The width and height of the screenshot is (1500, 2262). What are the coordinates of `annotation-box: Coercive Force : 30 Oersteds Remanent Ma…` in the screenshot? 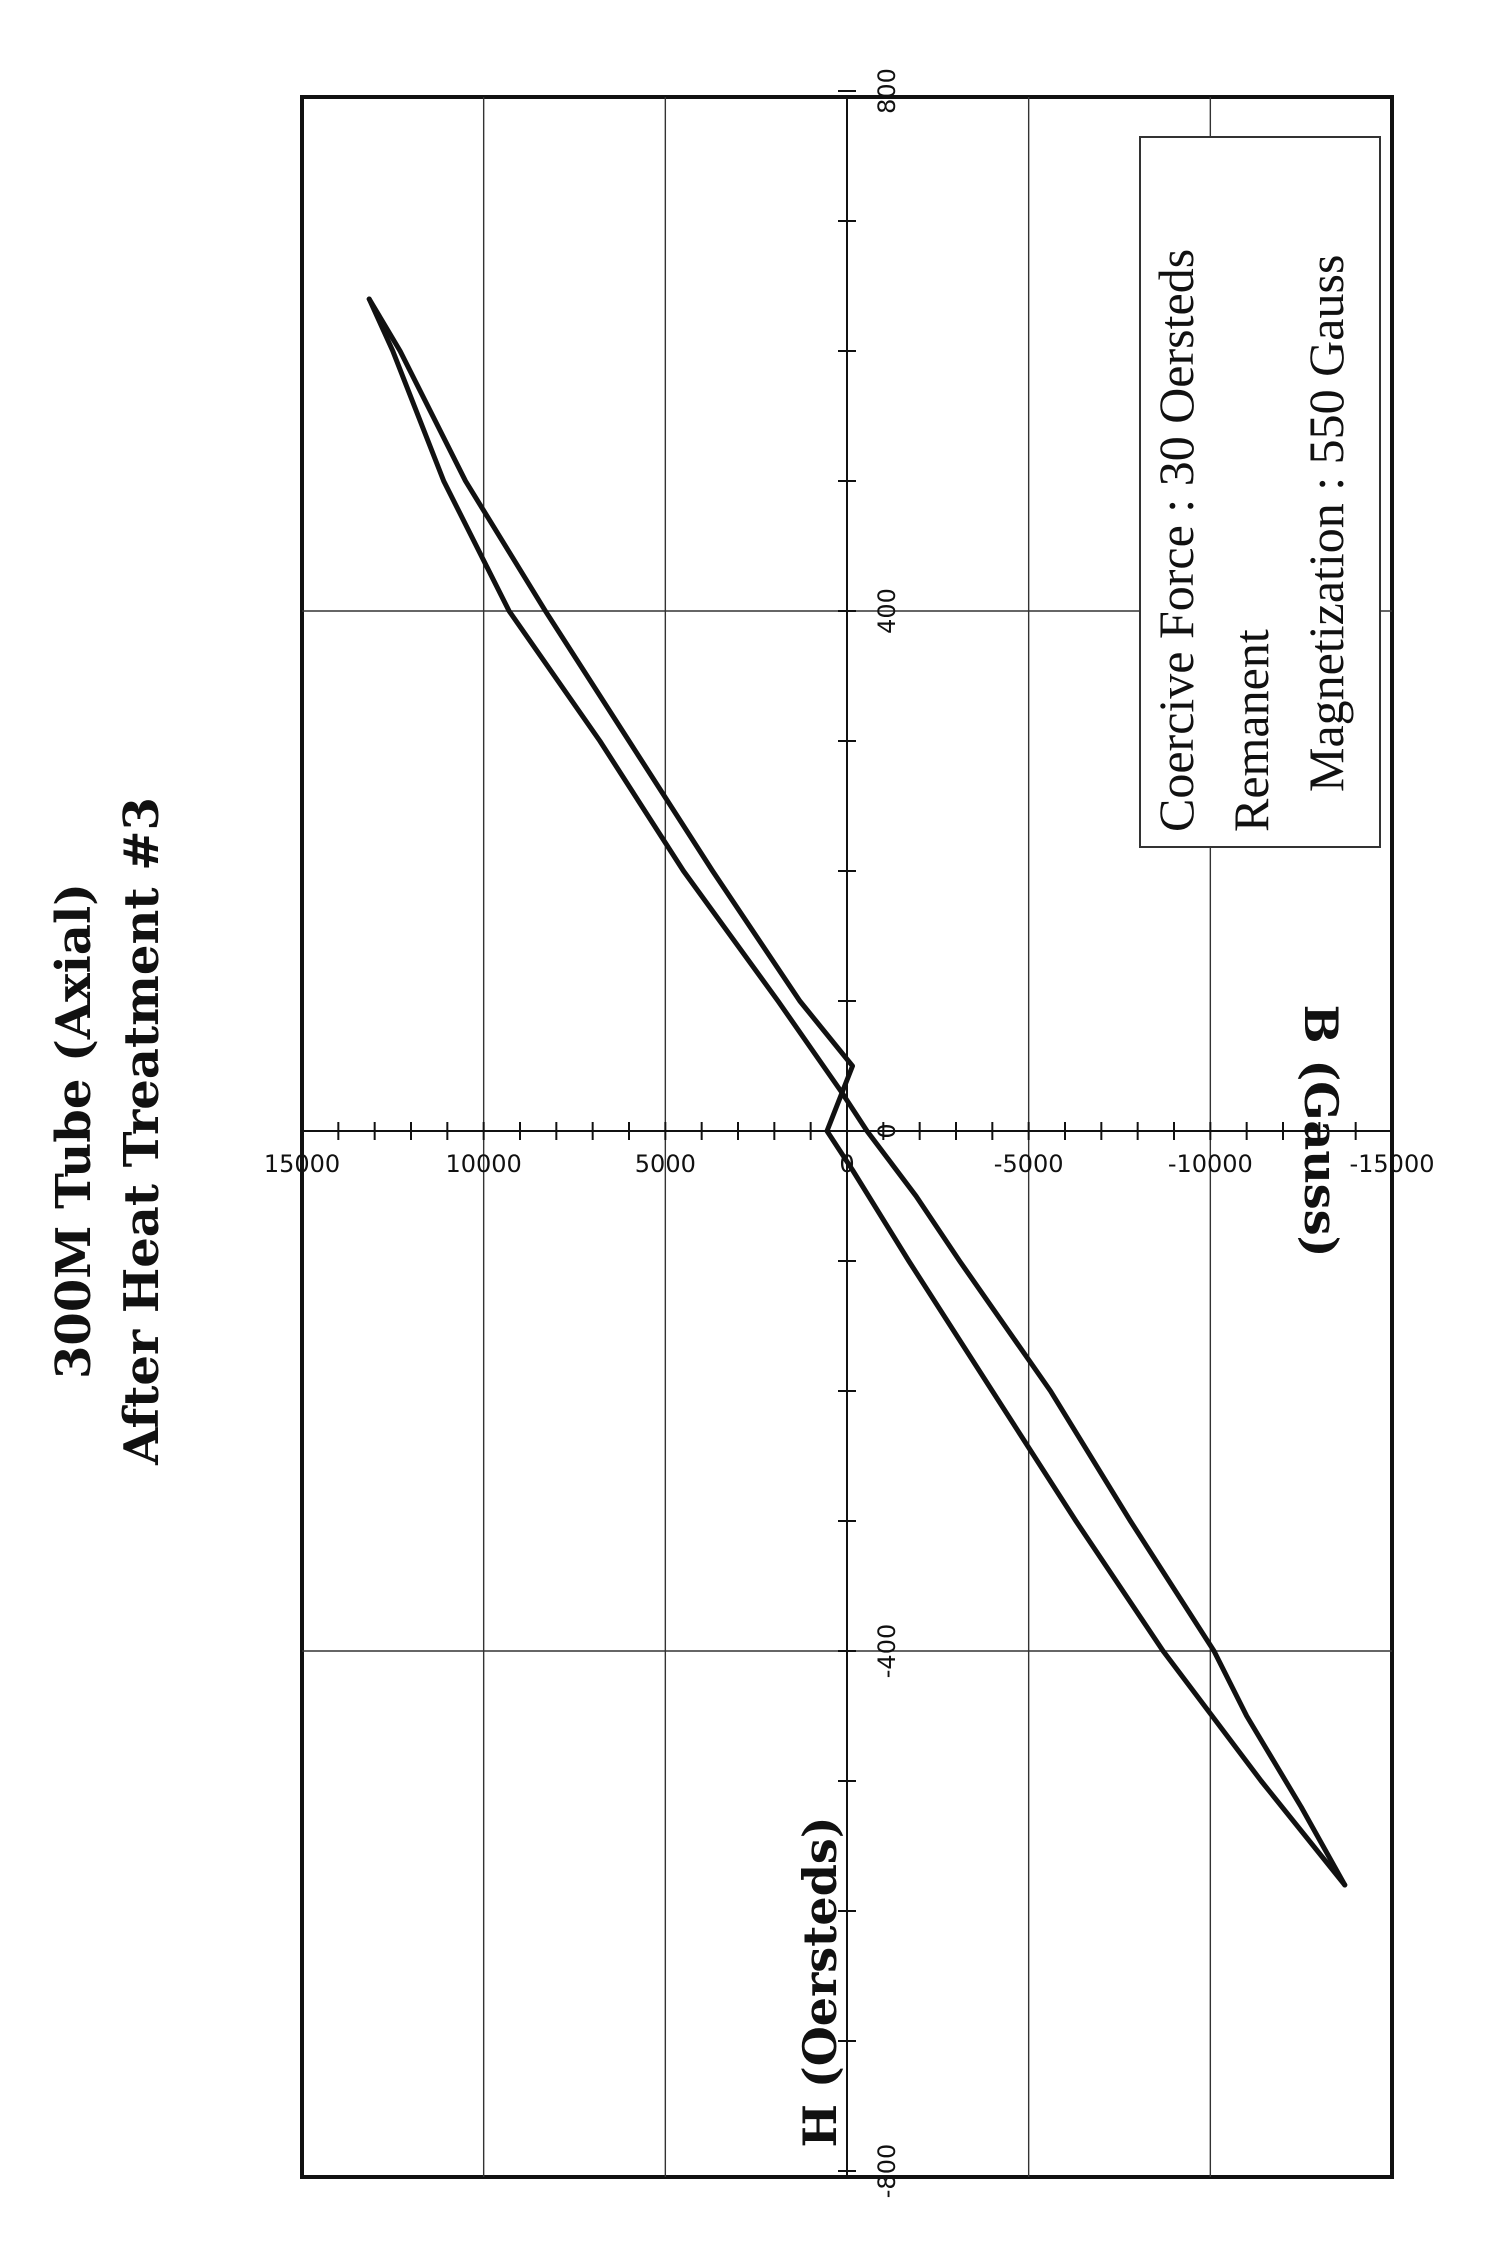 It's located at (1260, 492).